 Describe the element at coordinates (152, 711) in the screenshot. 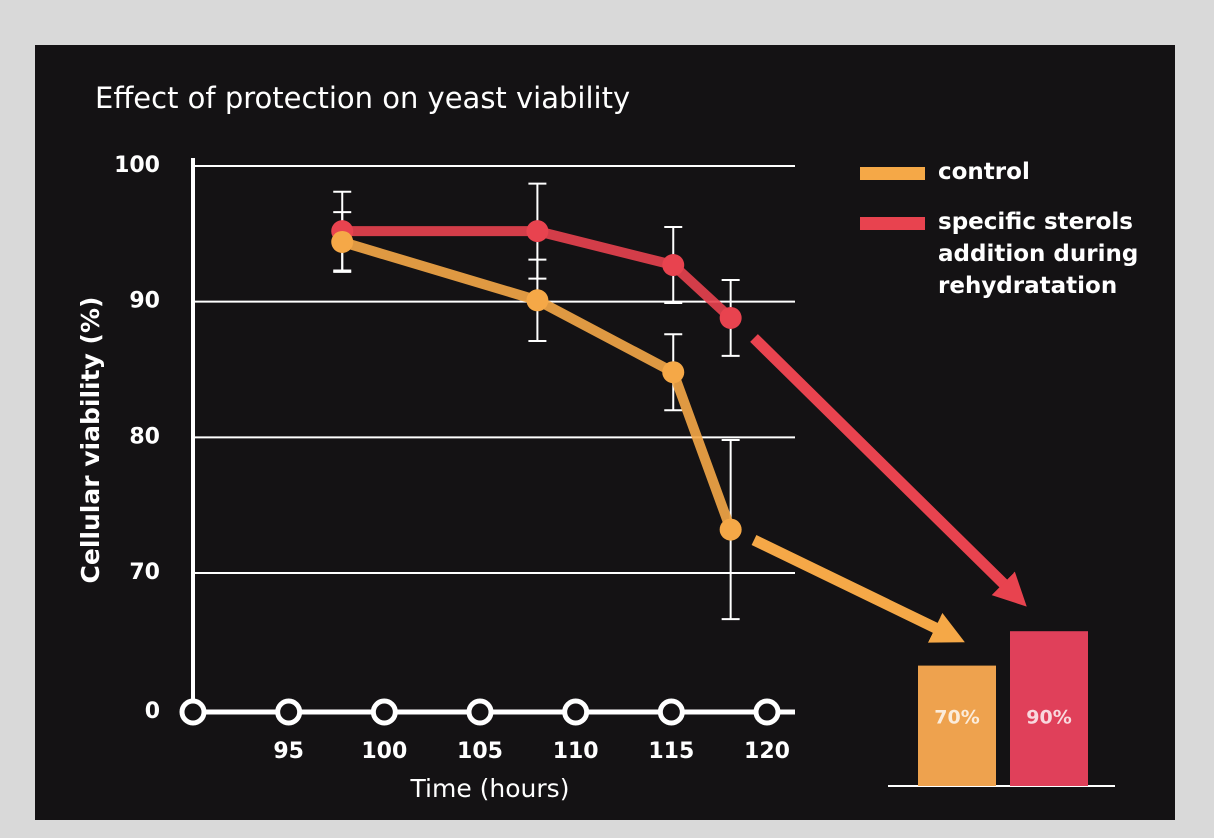

I see `y-tick-label: 0` at that location.